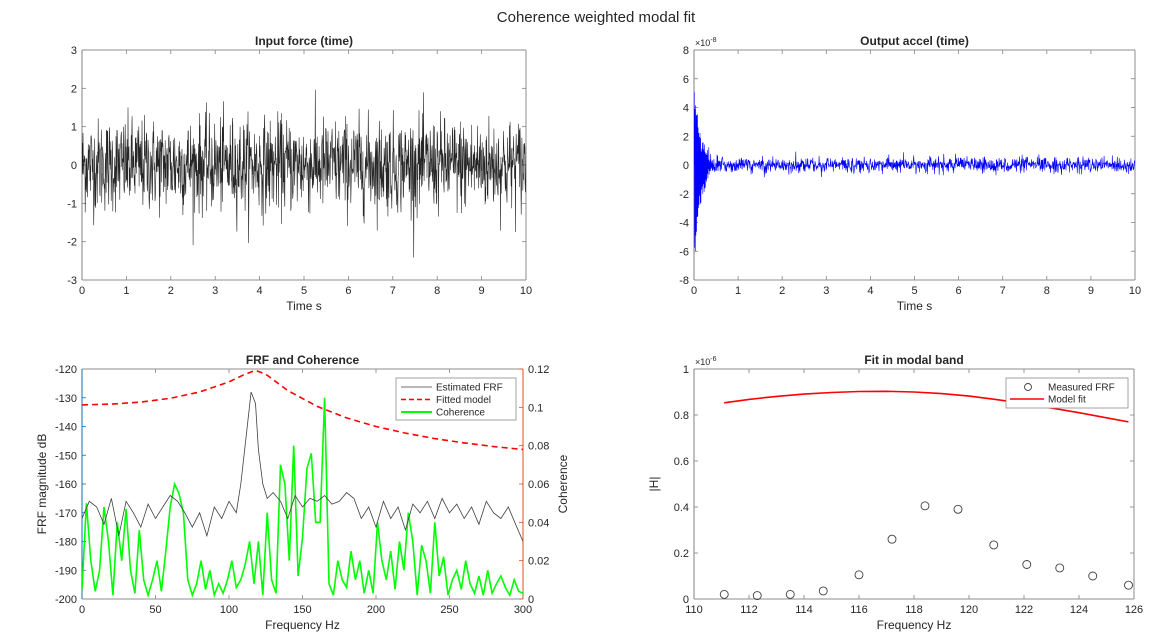 The width and height of the screenshot is (1176, 642). I want to click on right-y-tick-label: 0.08, so click(538, 447).